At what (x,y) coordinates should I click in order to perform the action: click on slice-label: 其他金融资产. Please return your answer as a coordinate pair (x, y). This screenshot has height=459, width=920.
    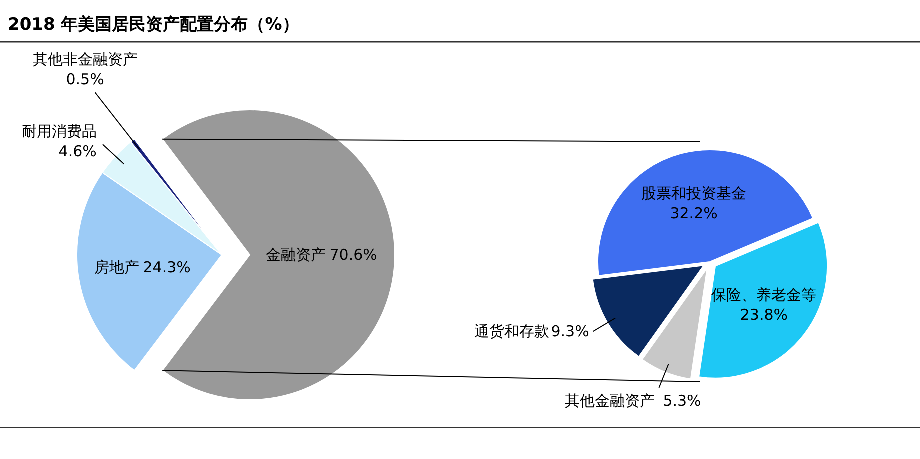
    Looking at the image, I should click on (610, 401).